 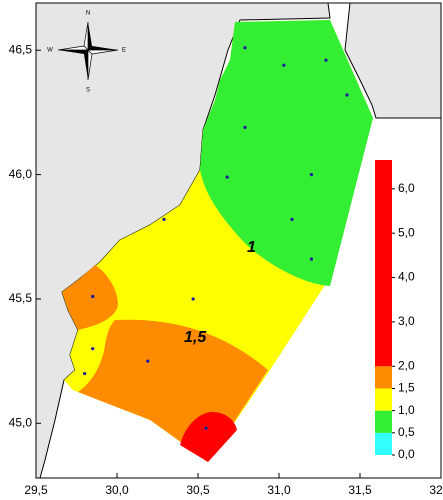 I want to click on colorbar-label: 5,0, so click(x=406, y=232).